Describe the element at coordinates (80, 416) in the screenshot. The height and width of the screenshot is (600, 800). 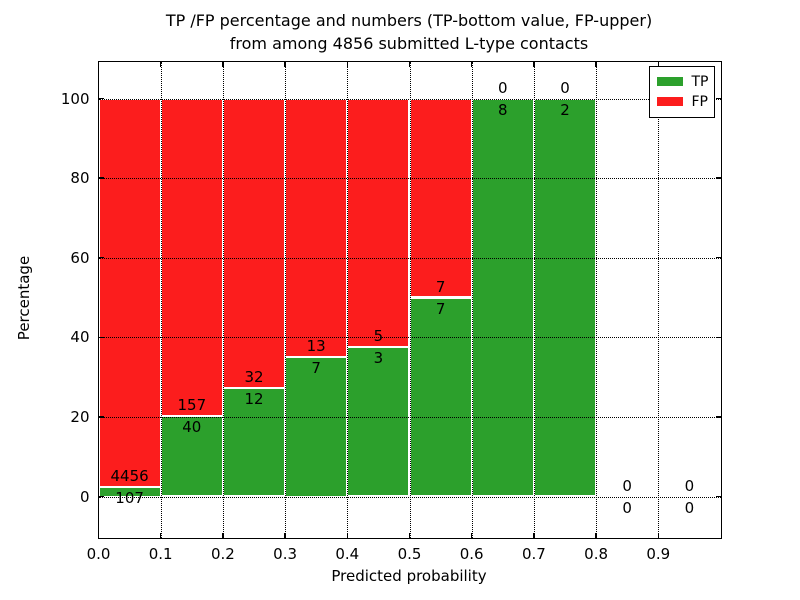
I see `y-tick-label: 20` at that location.